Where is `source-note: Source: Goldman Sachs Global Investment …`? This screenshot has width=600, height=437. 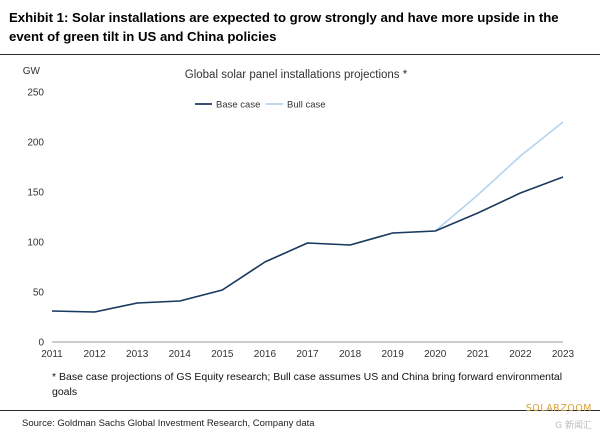 source-note: Source: Goldman Sachs Global Investment … is located at coordinates (168, 423).